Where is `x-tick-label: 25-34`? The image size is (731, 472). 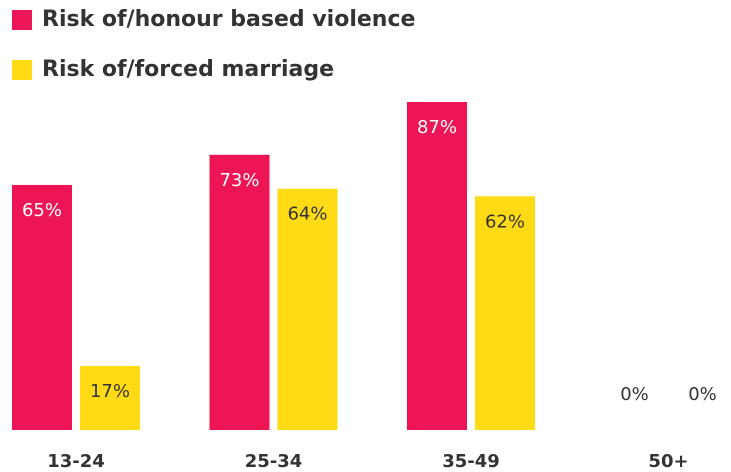
x-tick-label: 25-34 is located at coordinates (274, 461).